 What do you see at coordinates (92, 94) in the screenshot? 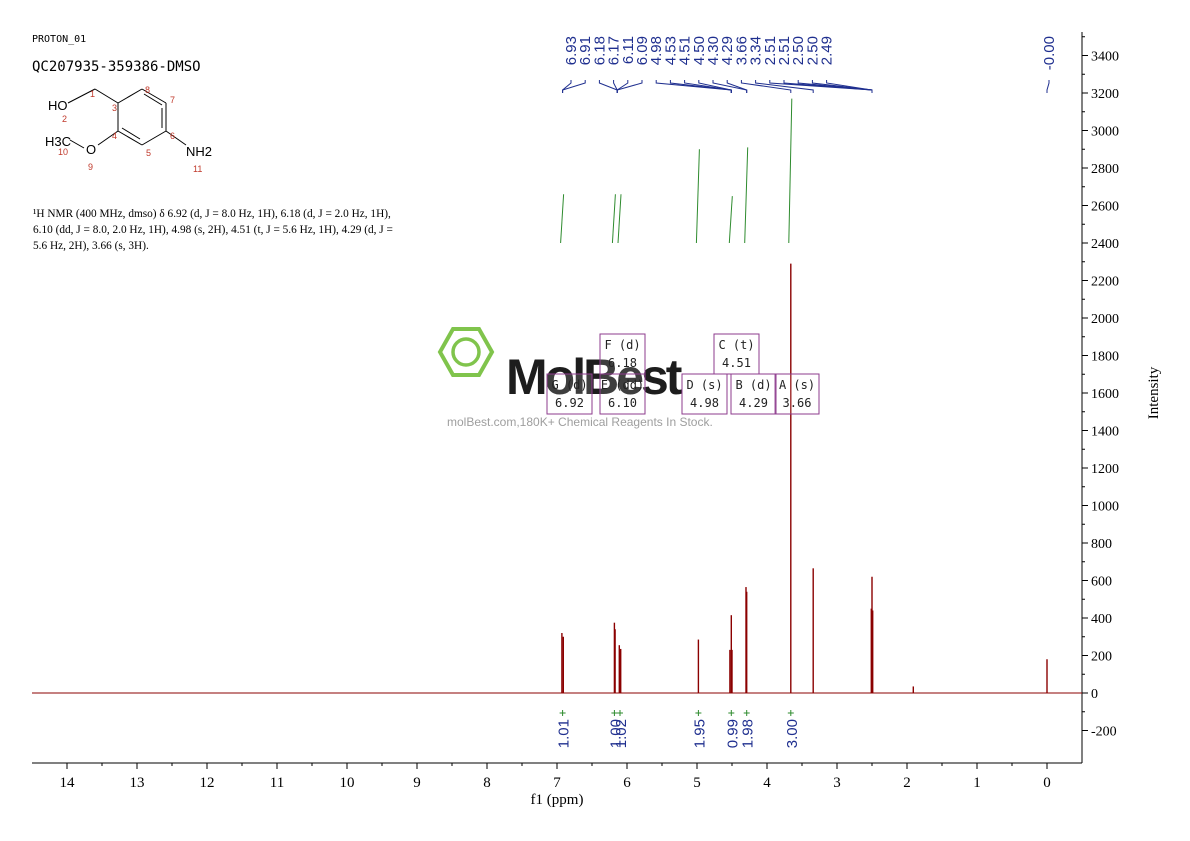
I see `atom-number: 1` at bounding box center [92, 94].